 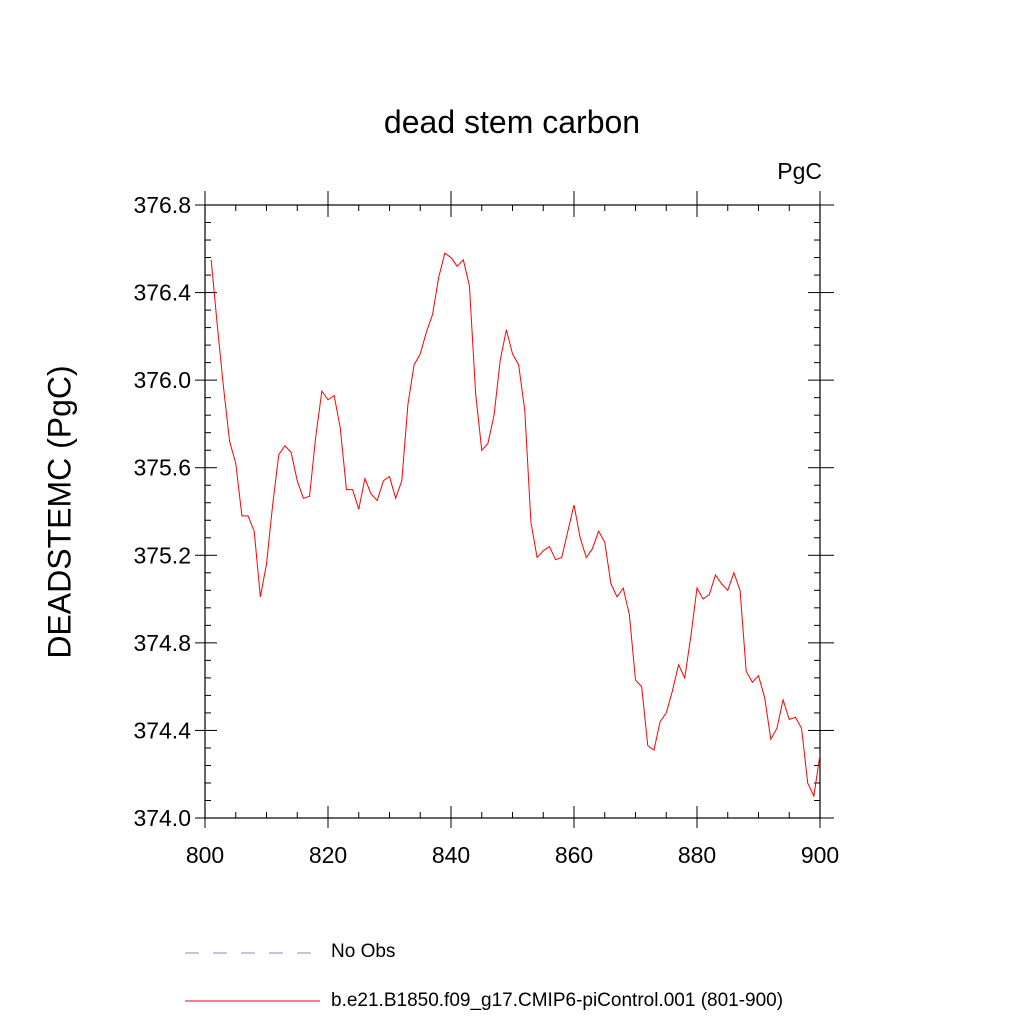 What do you see at coordinates (162, 555) in the screenshot?
I see `y-tick-label: 375.2` at bounding box center [162, 555].